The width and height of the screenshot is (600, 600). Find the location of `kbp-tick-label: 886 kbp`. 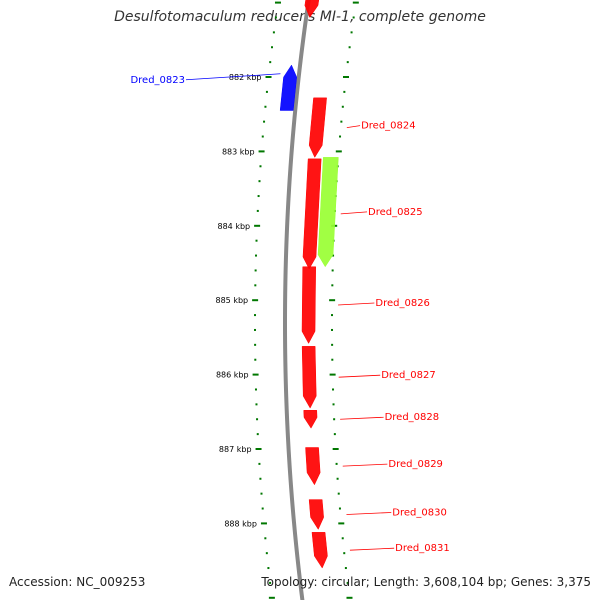

kbp-tick-label: 886 kbp is located at coordinates (232, 375).